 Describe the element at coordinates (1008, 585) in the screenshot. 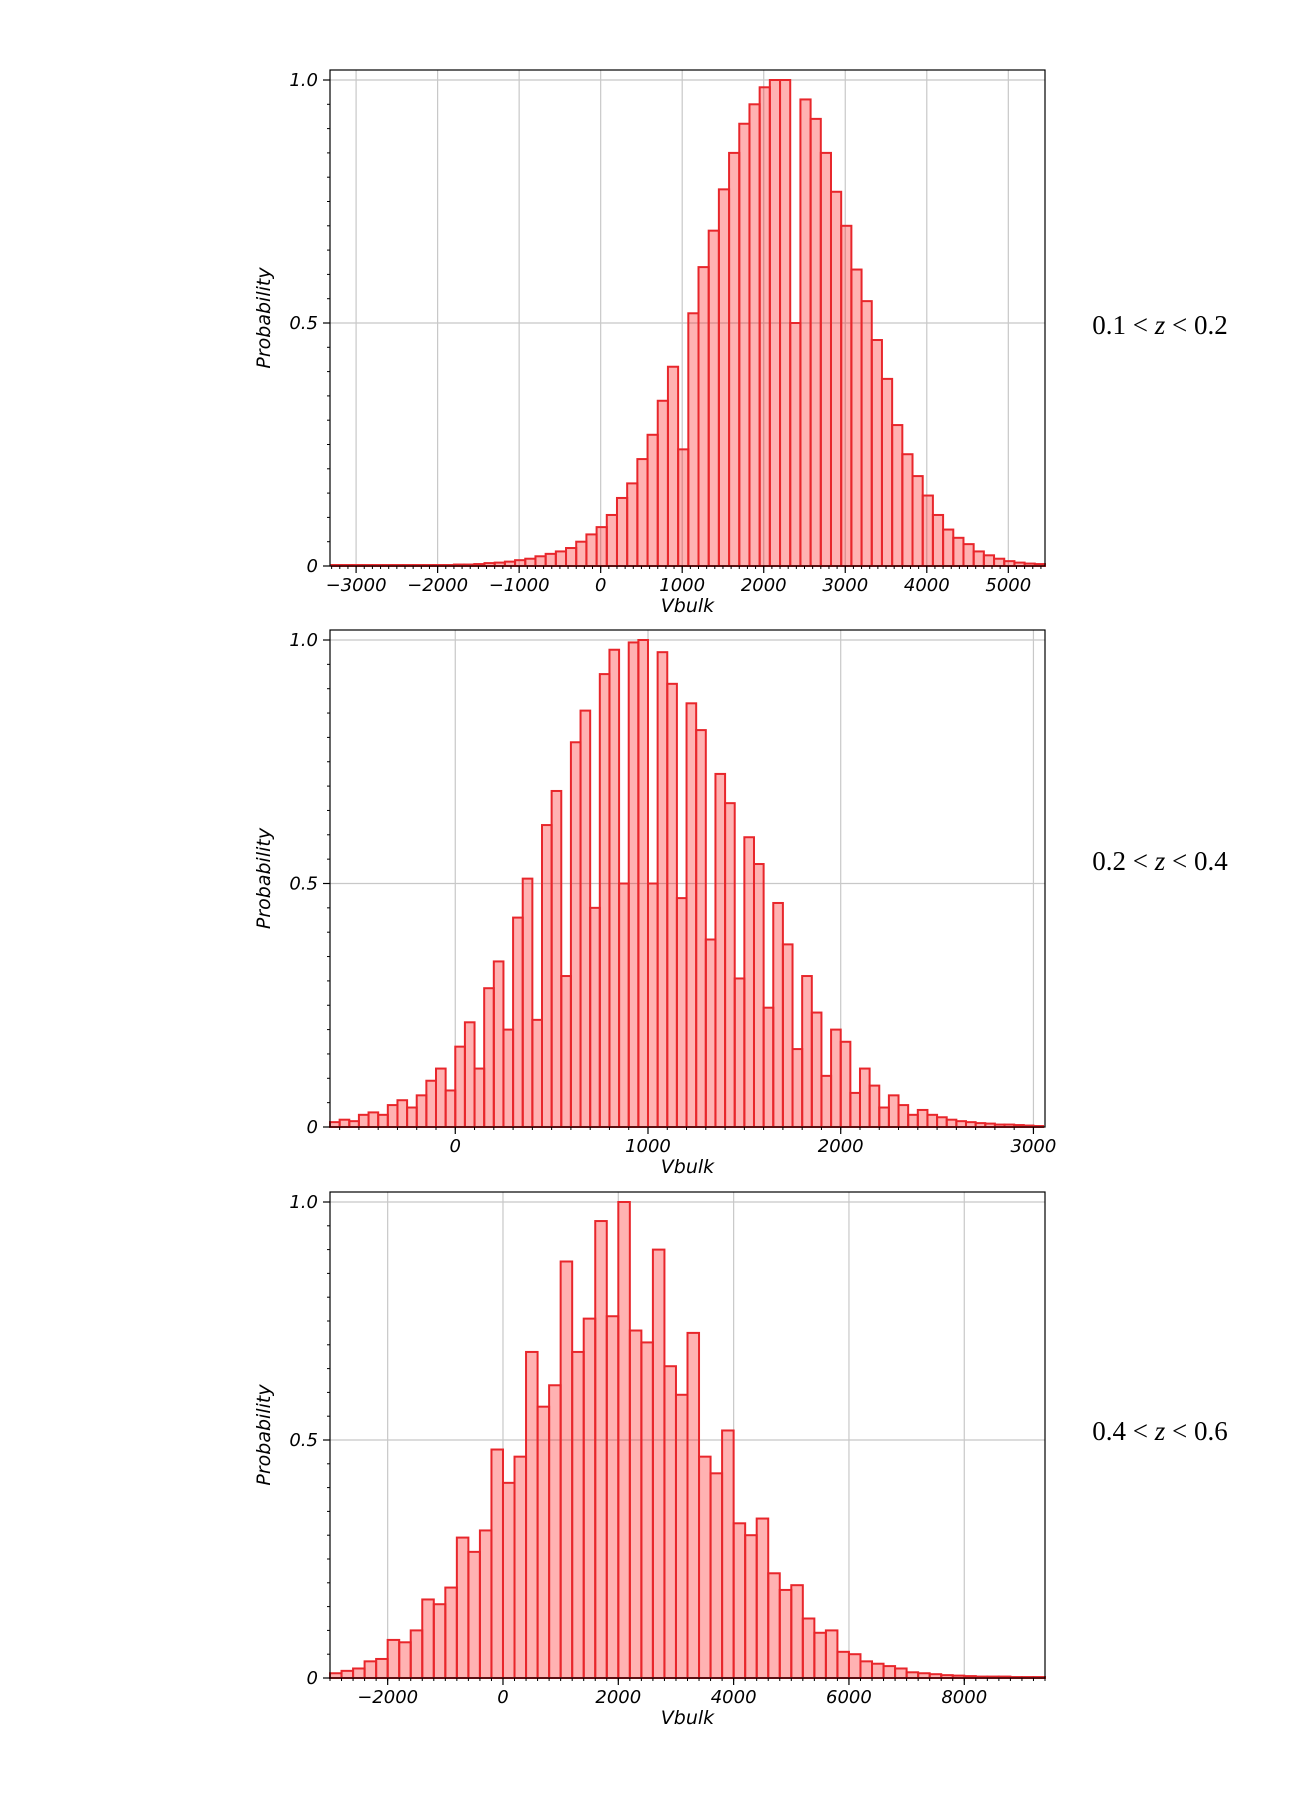

I see `x-tick-label: 5000` at that location.